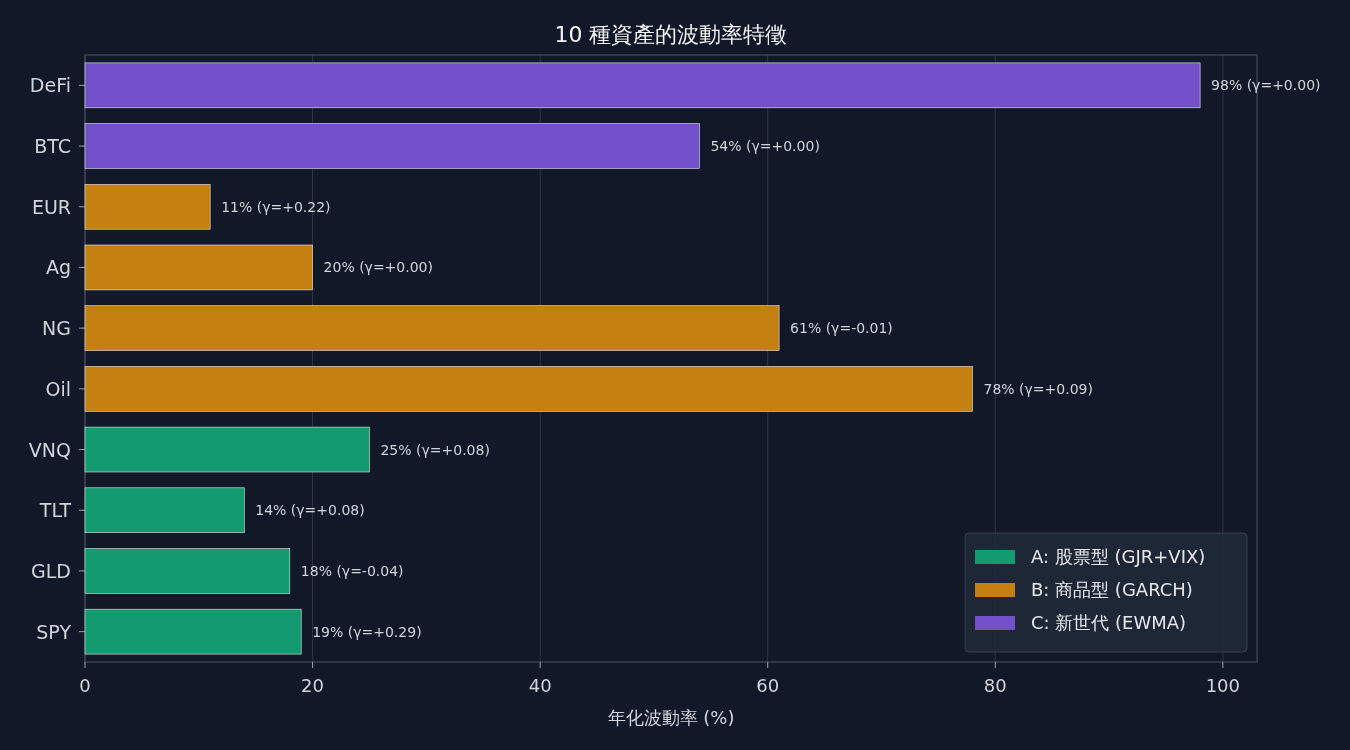 The height and width of the screenshot is (750, 1350). I want to click on y-tick-label: VNQ, so click(49, 449).